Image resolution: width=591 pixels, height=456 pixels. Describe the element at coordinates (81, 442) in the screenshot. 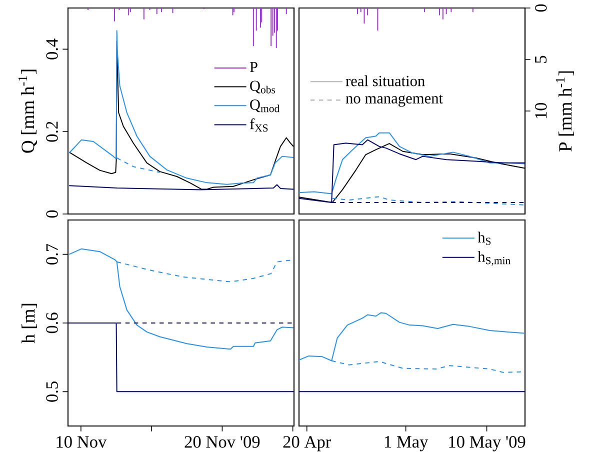

I see `x-tick-label: 10 Nov` at that location.